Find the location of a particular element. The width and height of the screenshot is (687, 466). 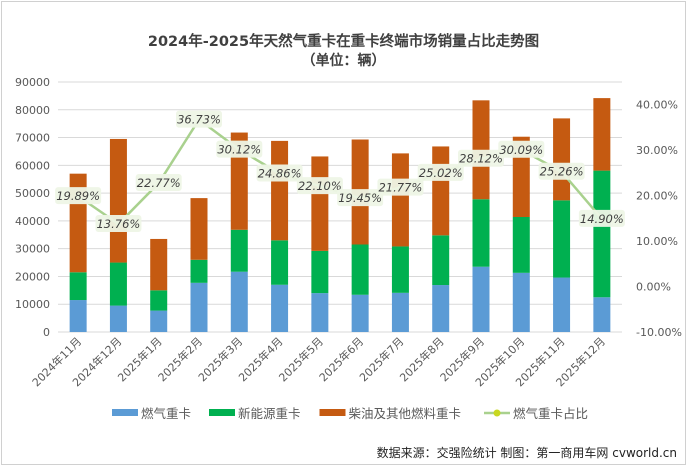

data-label: 21.77% is located at coordinates (400, 188).